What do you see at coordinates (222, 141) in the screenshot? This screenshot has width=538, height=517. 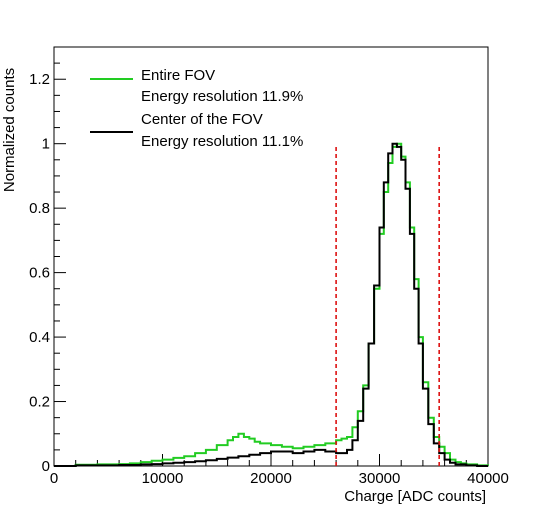 I see `legend-resolution-center-fov: Energy resolution 11.1%` at bounding box center [222, 141].